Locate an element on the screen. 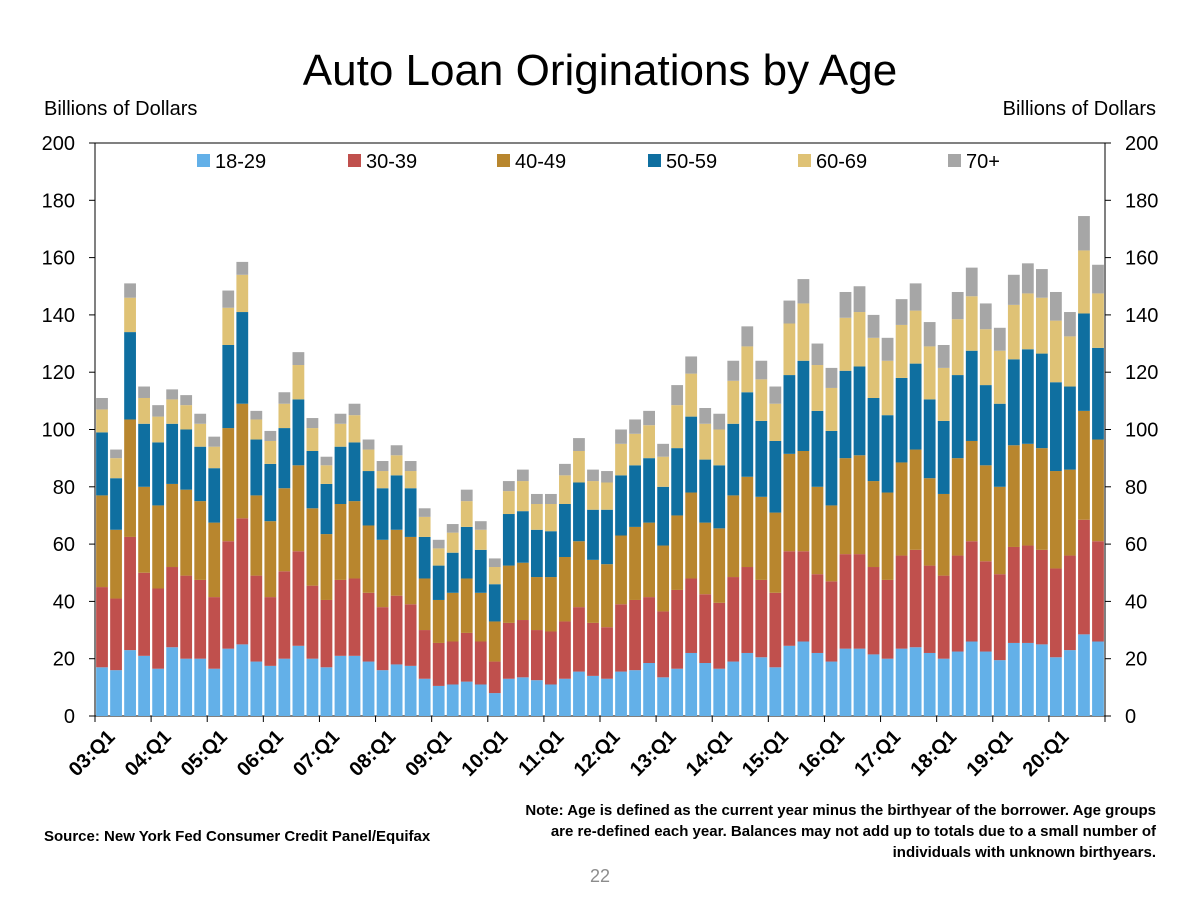 This screenshot has height=900, width=1200. y-tick-label-right: 100 is located at coordinates (1141, 431).